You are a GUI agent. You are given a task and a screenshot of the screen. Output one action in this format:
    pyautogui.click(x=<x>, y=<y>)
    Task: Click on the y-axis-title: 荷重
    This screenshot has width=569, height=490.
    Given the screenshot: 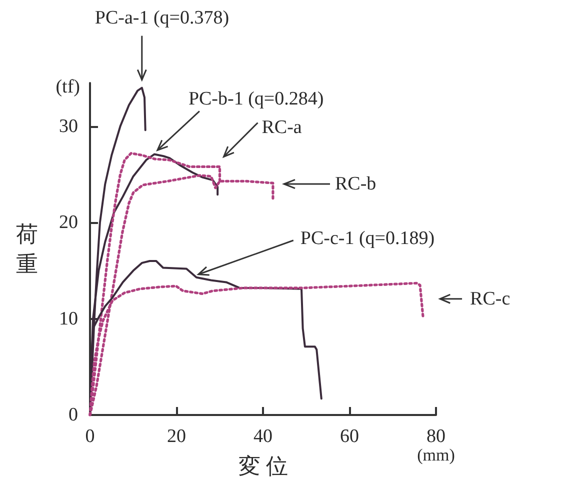 What is the action you would take?
    pyautogui.click(x=27, y=249)
    